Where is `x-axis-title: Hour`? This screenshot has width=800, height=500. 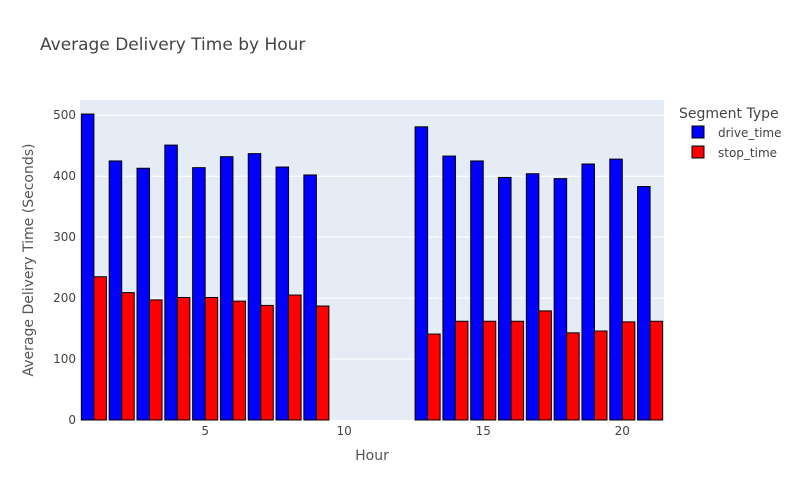
x-axis-title: Hour is located at coordinates (372, 456).